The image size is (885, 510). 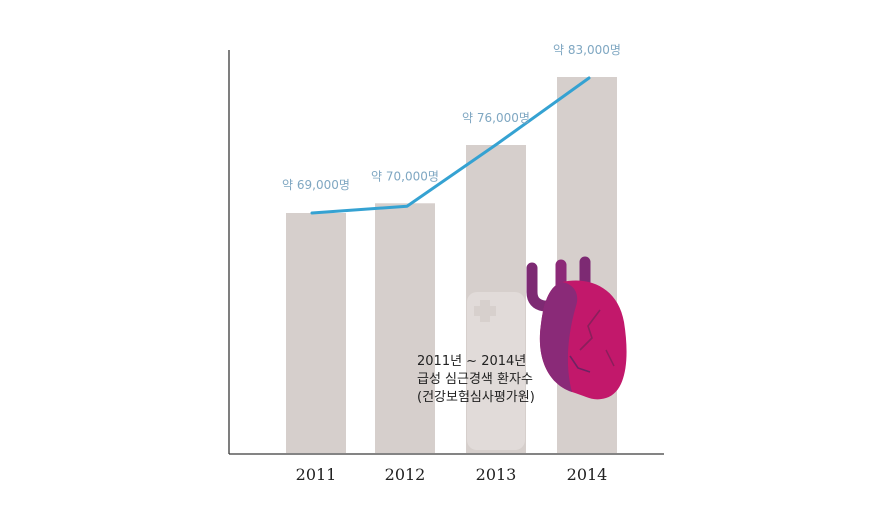 I want to click on data-label-2014: 약 83,000명, so click(x=587, y=49).